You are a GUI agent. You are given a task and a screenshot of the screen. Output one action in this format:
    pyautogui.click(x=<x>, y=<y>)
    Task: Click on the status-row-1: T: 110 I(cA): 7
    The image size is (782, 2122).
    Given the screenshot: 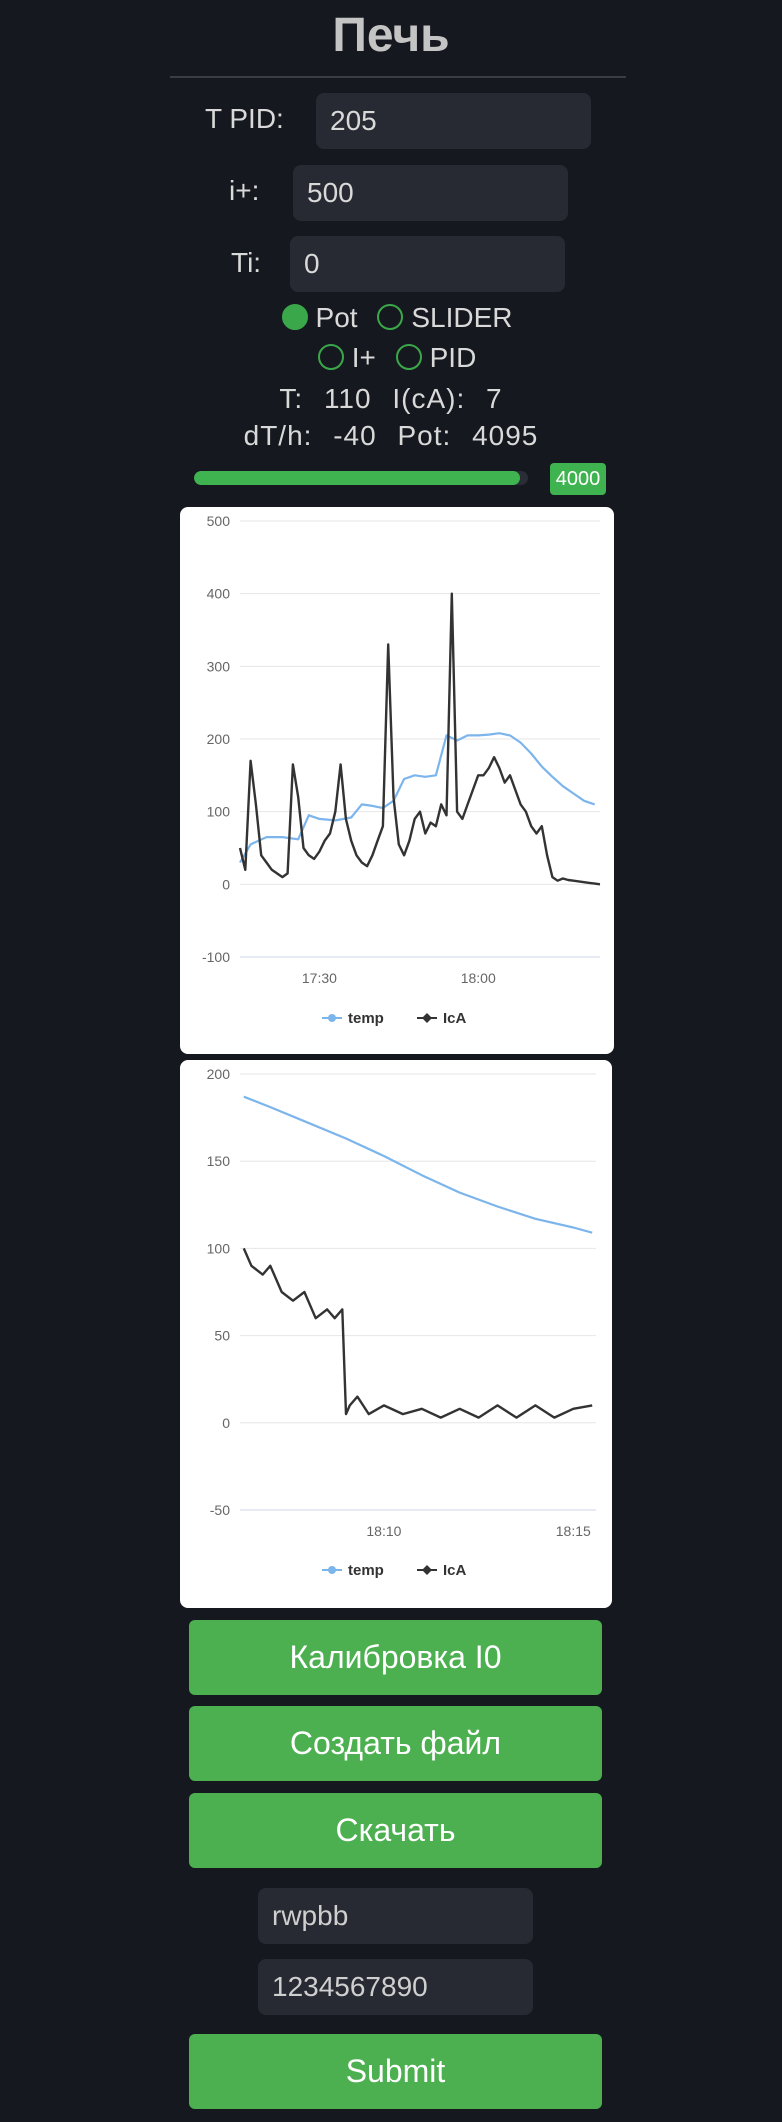 What is the action you would take?
    pyautogui.click(x=391, y=399)
    